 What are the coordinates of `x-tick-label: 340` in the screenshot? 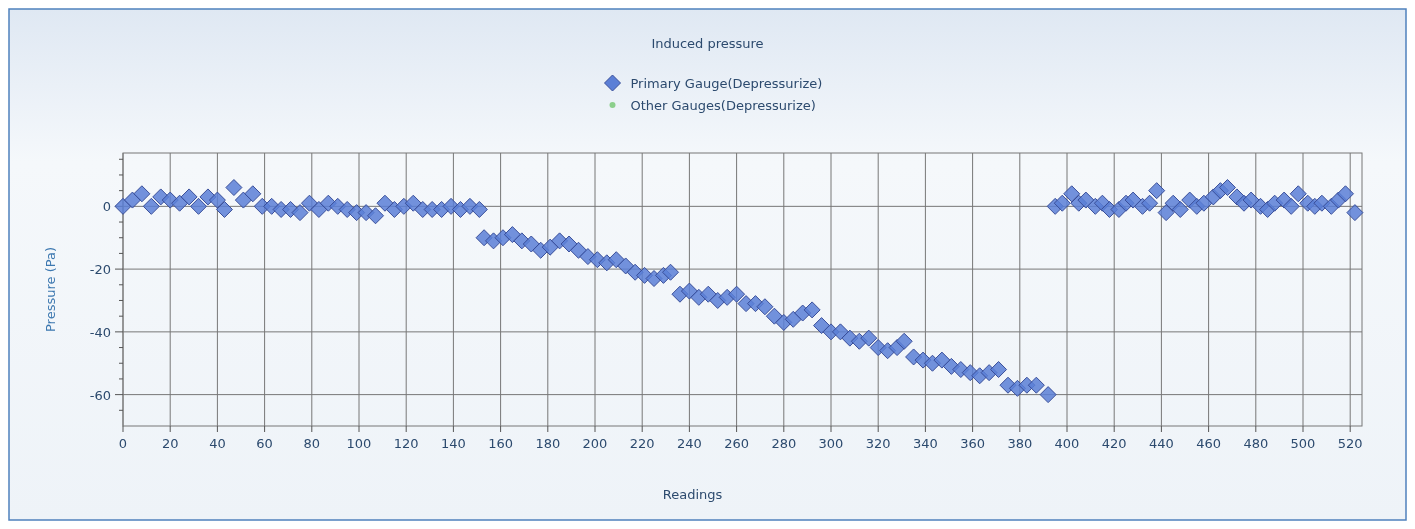 It's located at (925, 443).